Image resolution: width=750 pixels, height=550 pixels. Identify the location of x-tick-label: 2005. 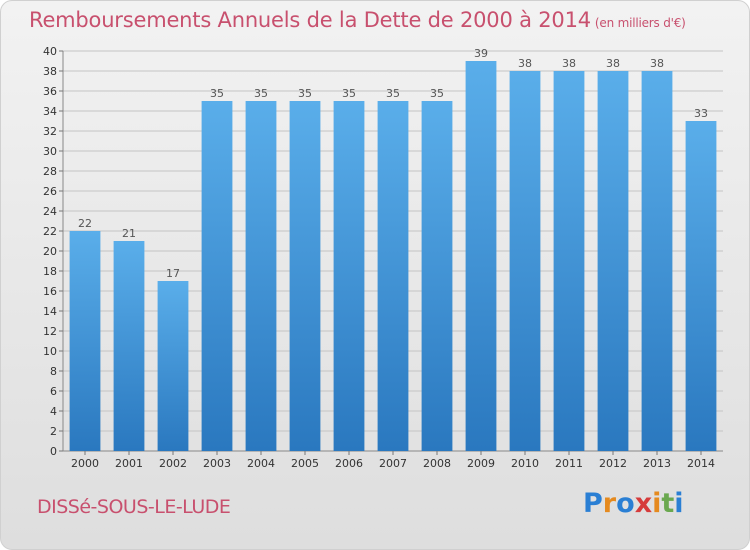
(305, 463).